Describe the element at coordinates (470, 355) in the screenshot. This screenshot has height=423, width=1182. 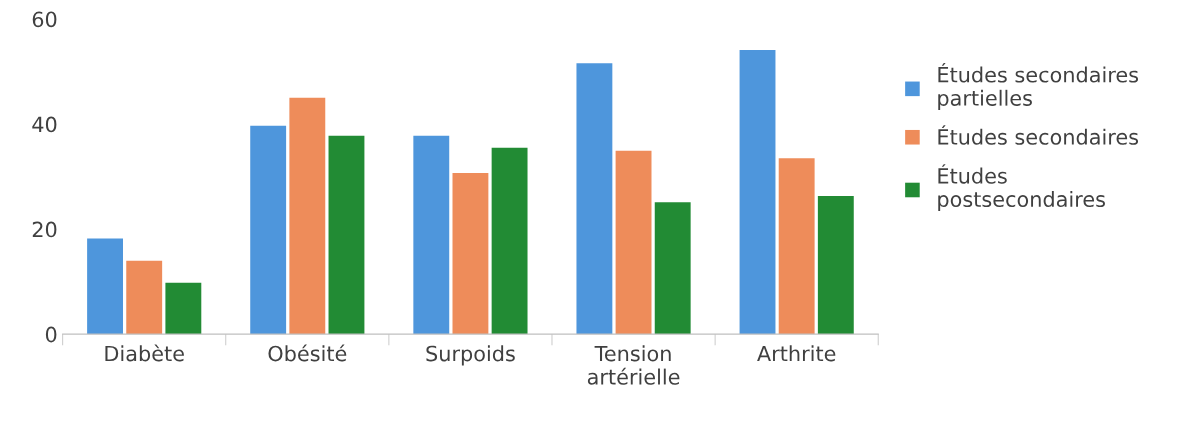
I see `x-tick-label: Surpoids` at that location.